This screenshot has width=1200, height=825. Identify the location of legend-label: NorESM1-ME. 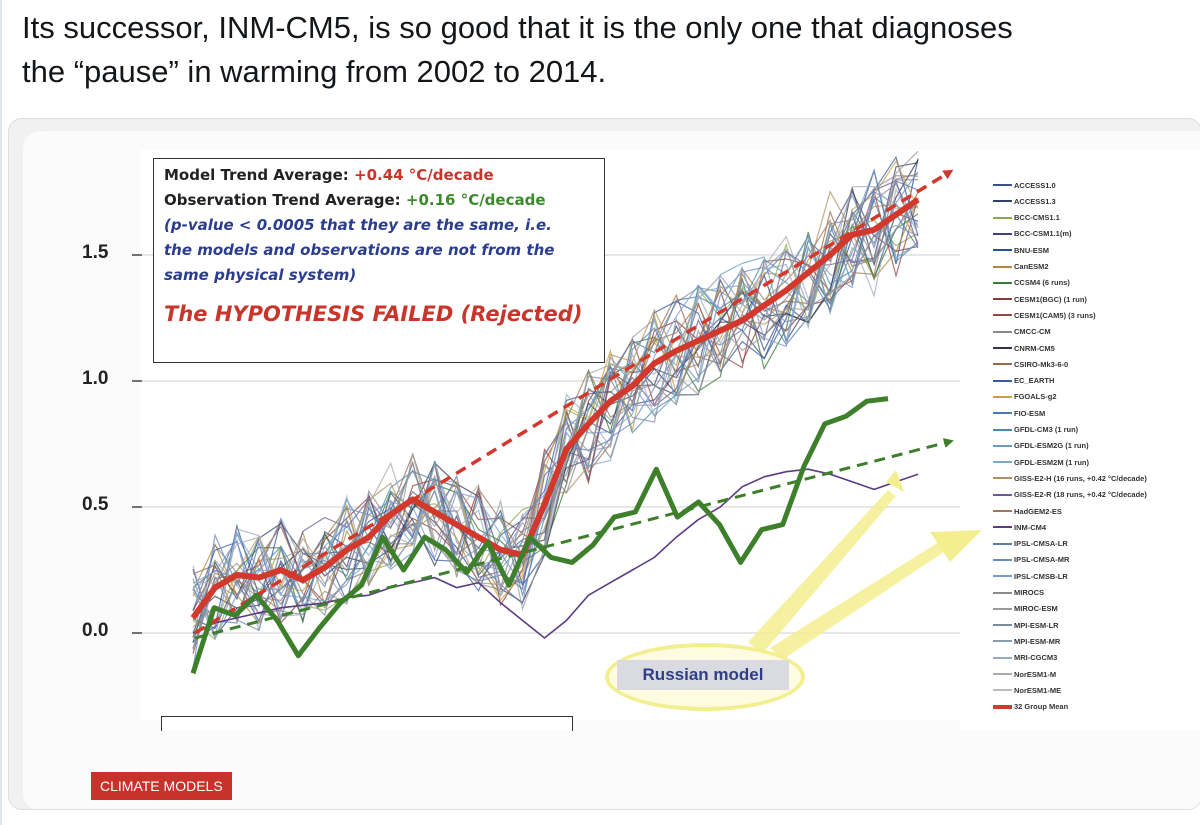
(1038, 690).